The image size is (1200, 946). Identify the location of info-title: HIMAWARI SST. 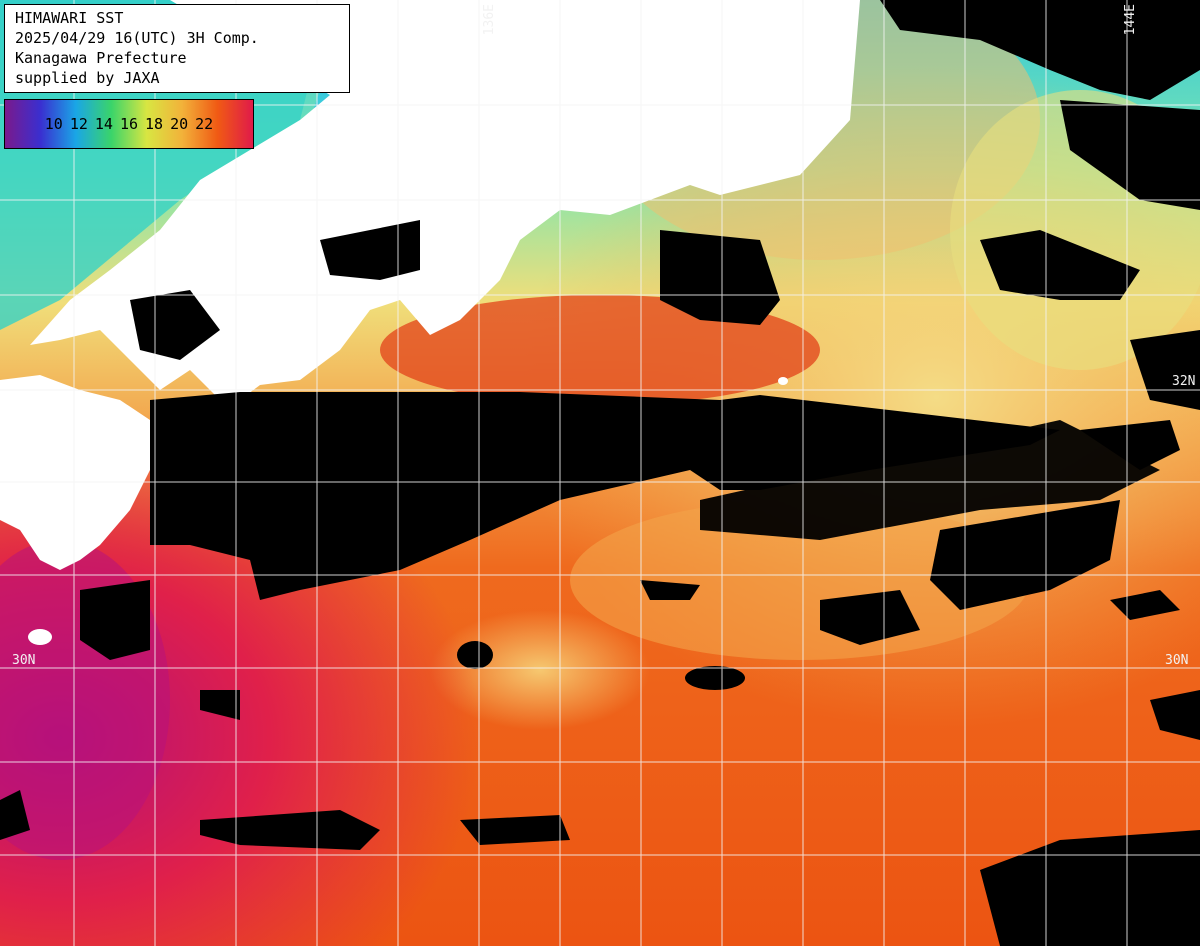
(69, 18).